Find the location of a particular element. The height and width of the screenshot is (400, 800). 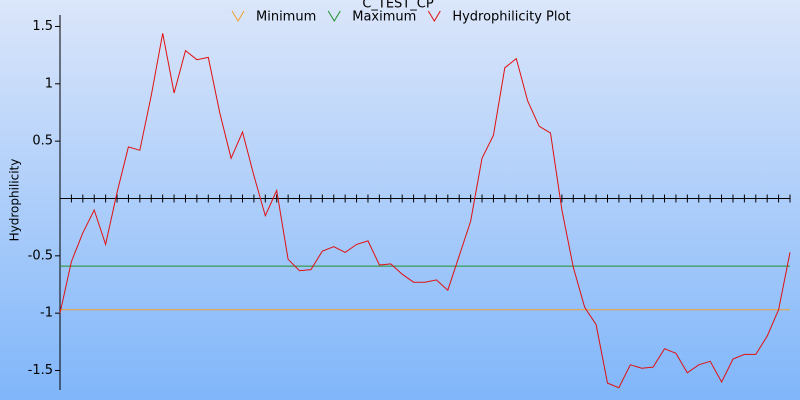

y-tick-label: -1.5 is located at coordinates (40, 370).